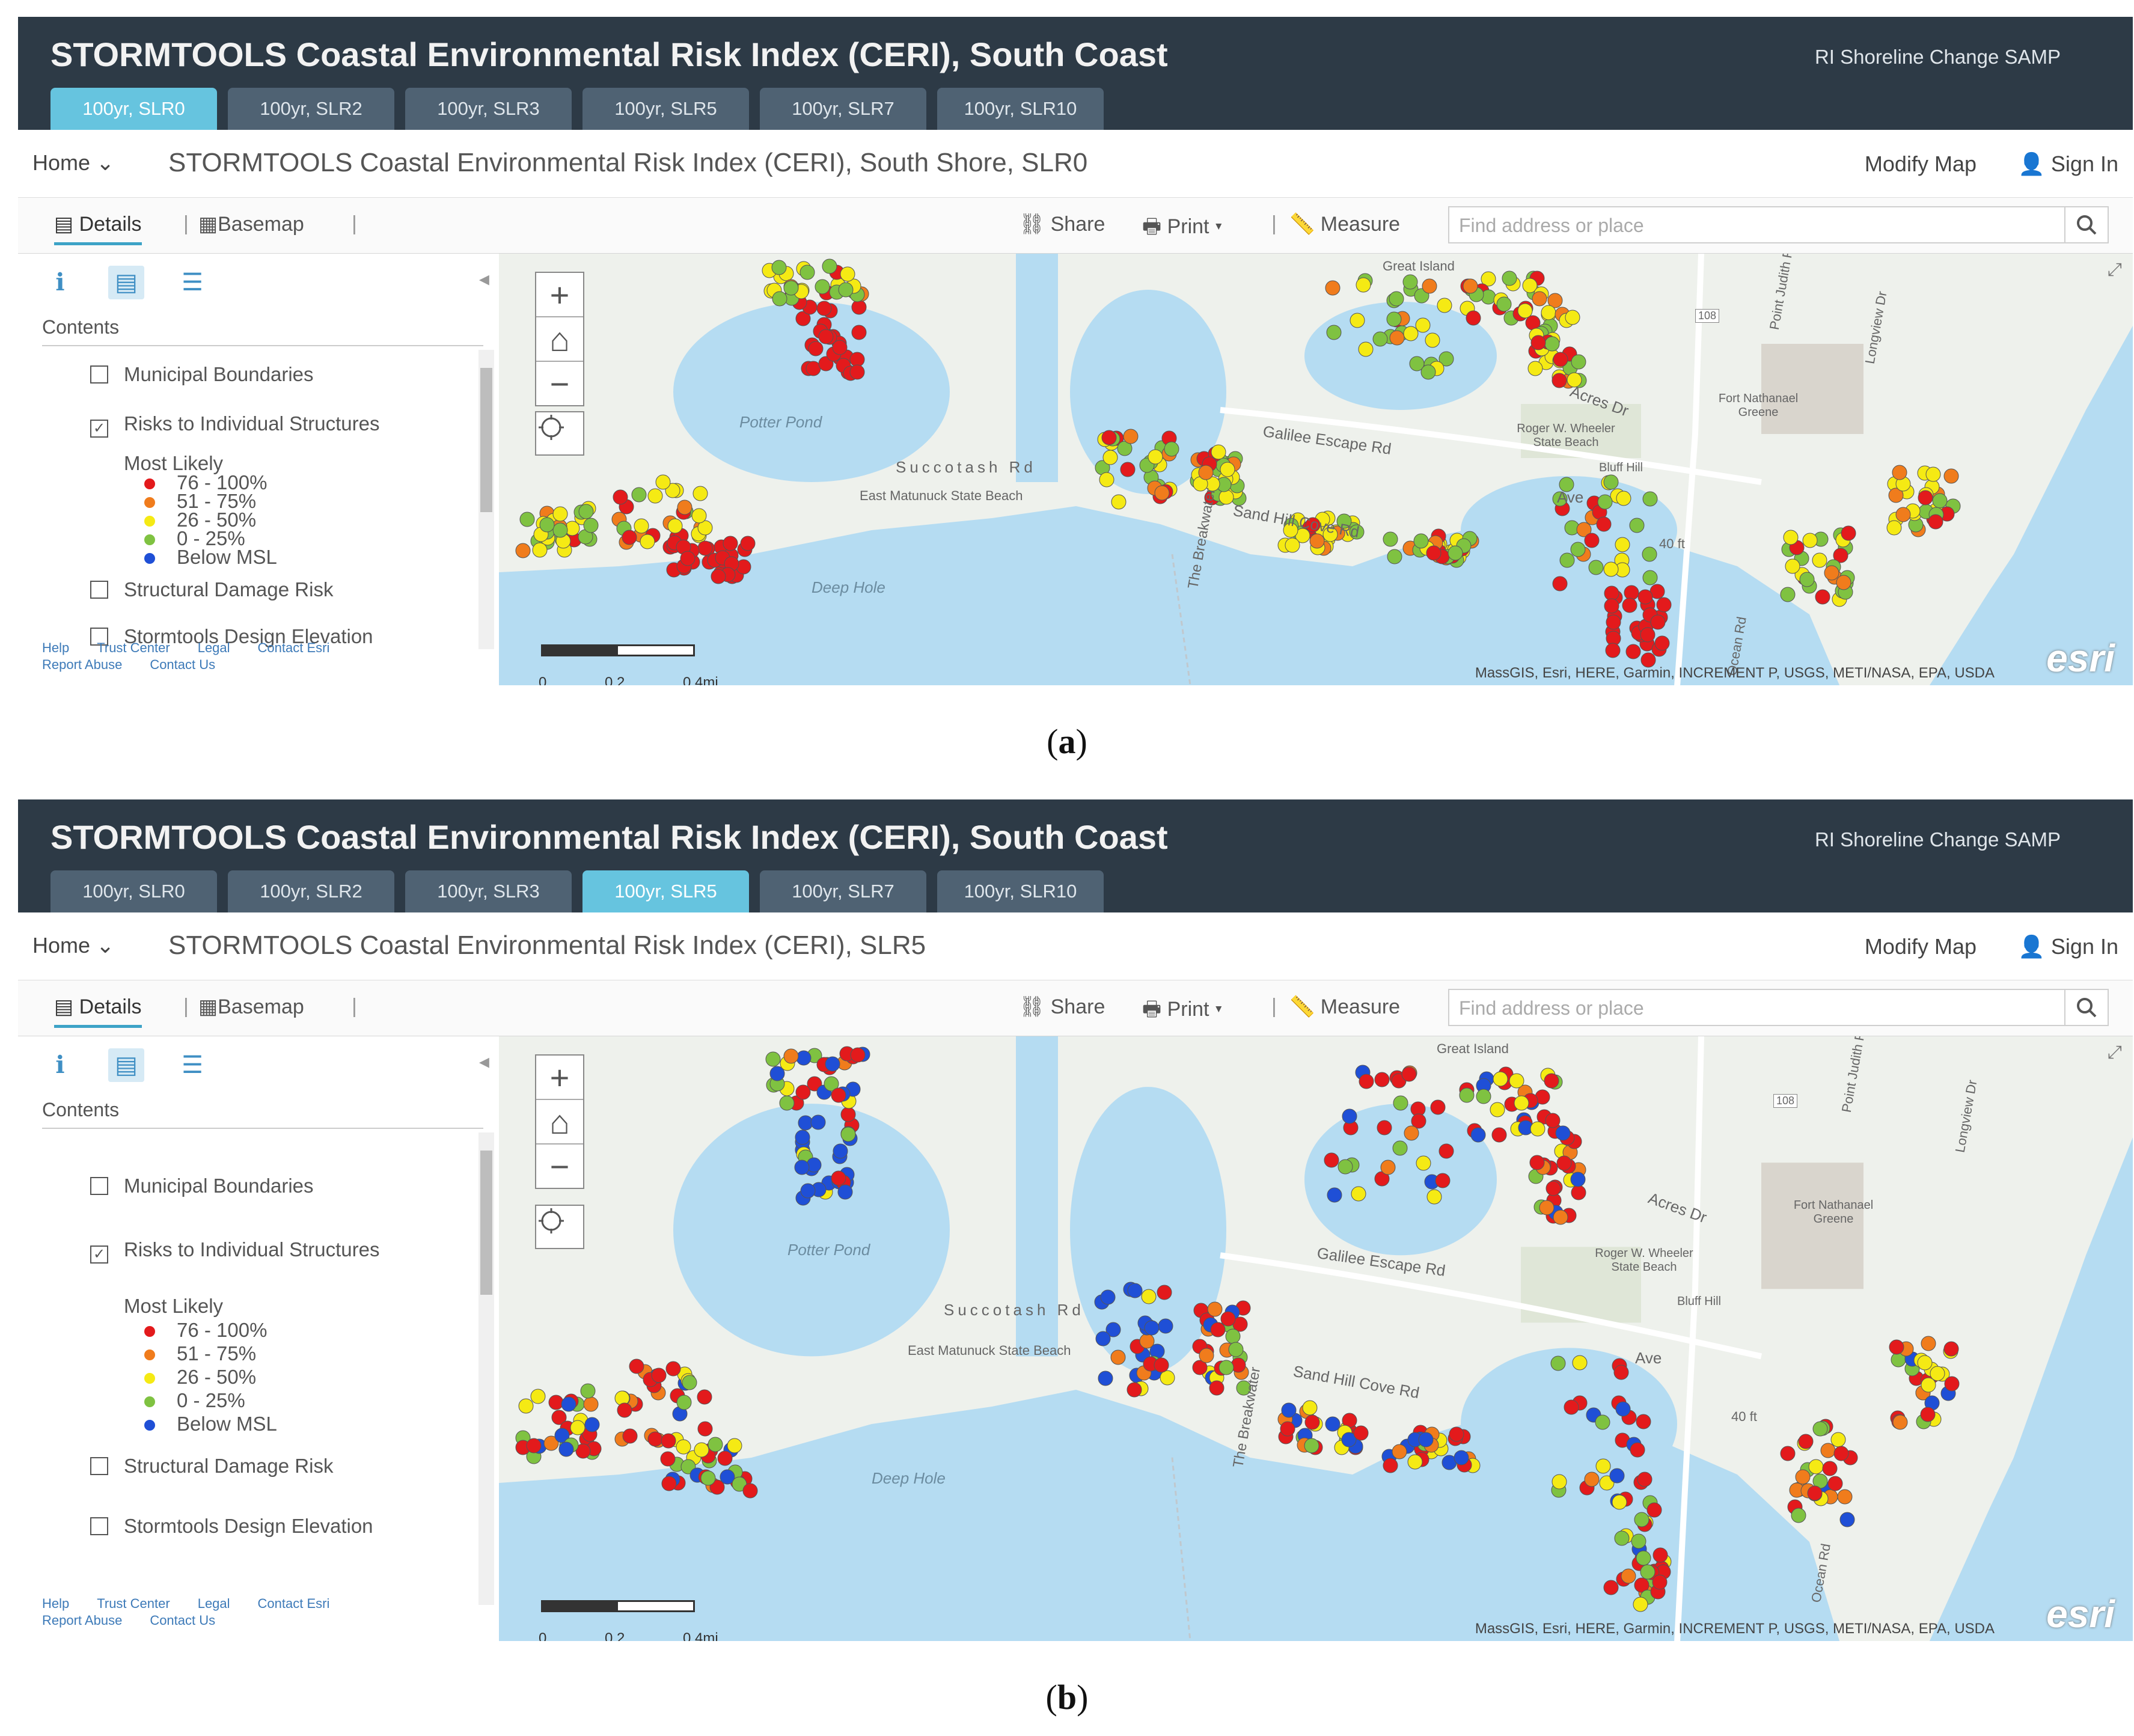  Describe the element at coordinates (217, 1377) in the screenshot. I see `legend-label: 26 - 50%` at that location.